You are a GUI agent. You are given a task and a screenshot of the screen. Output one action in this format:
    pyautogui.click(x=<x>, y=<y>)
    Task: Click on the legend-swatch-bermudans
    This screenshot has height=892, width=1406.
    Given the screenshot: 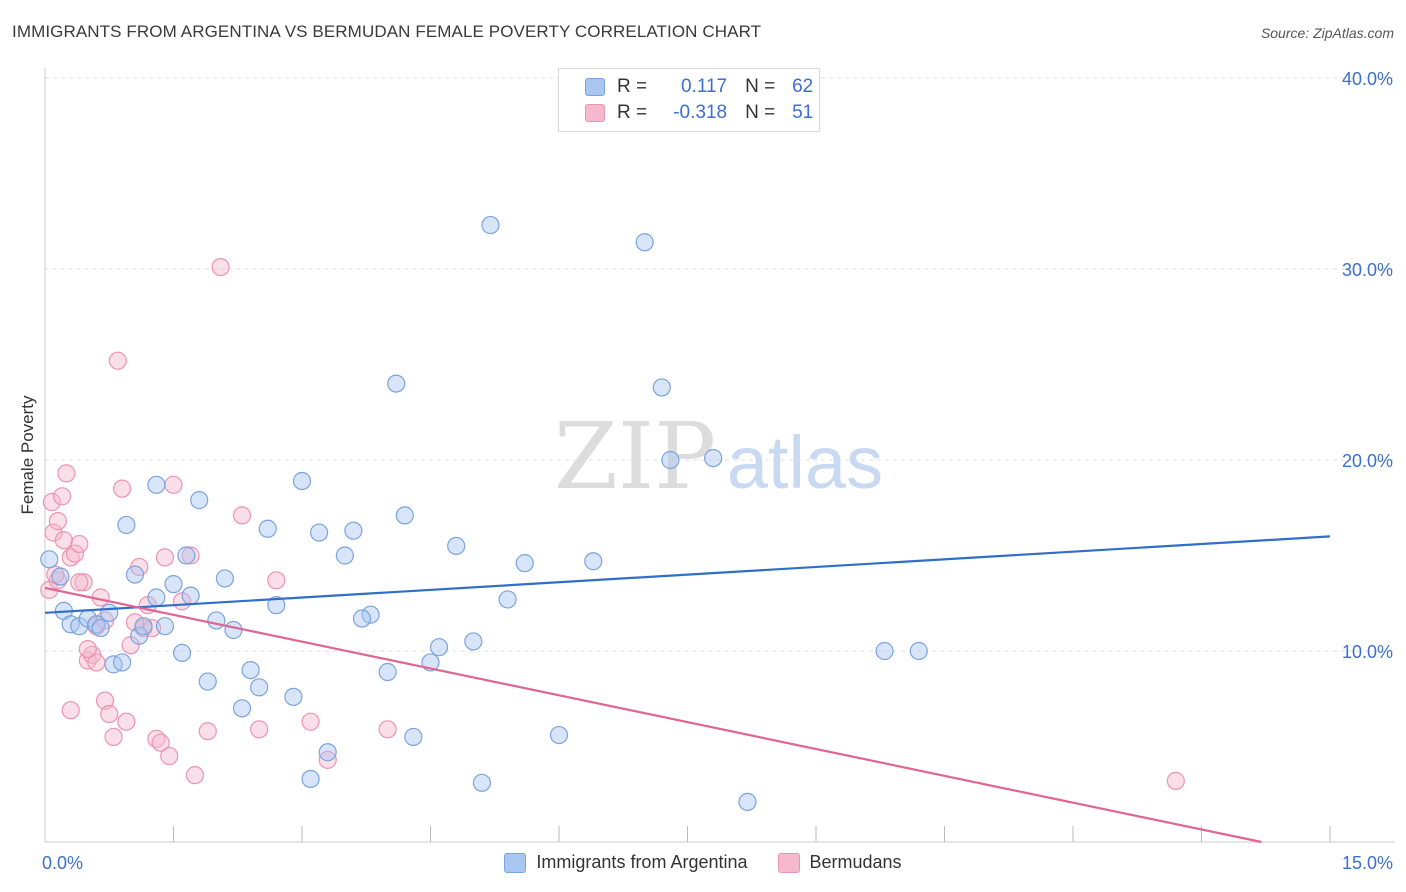 What is the action you would take?
    pyautogui.click(x=595, y=113)
    